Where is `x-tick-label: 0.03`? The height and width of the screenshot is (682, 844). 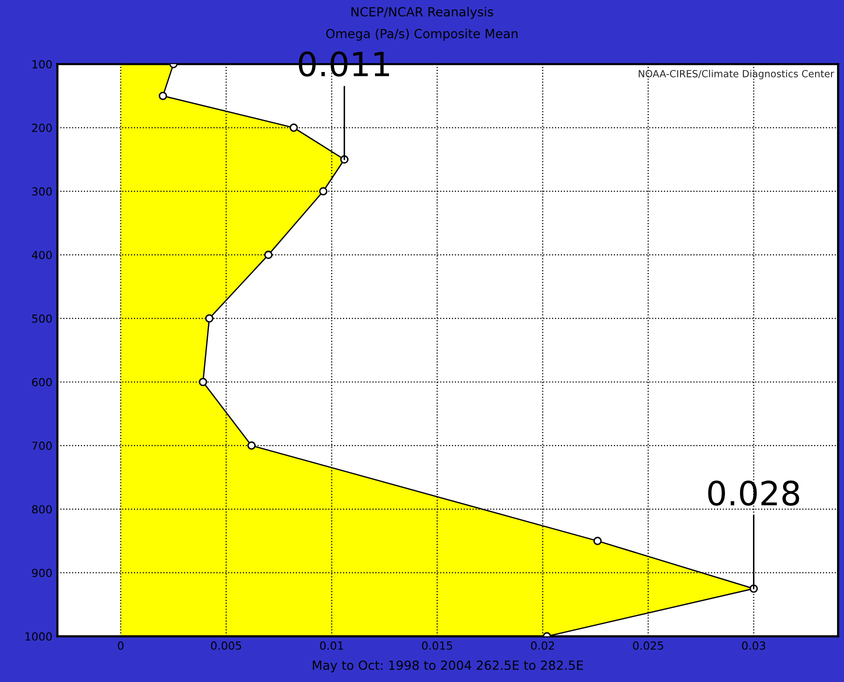
x-tick-label: 0.03 is located at coordinates (754, 645).